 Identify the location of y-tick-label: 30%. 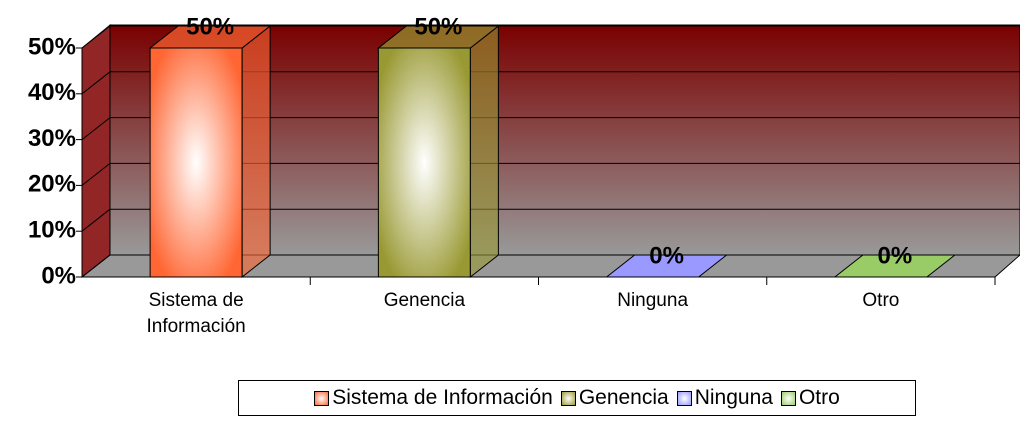
(52, 138).